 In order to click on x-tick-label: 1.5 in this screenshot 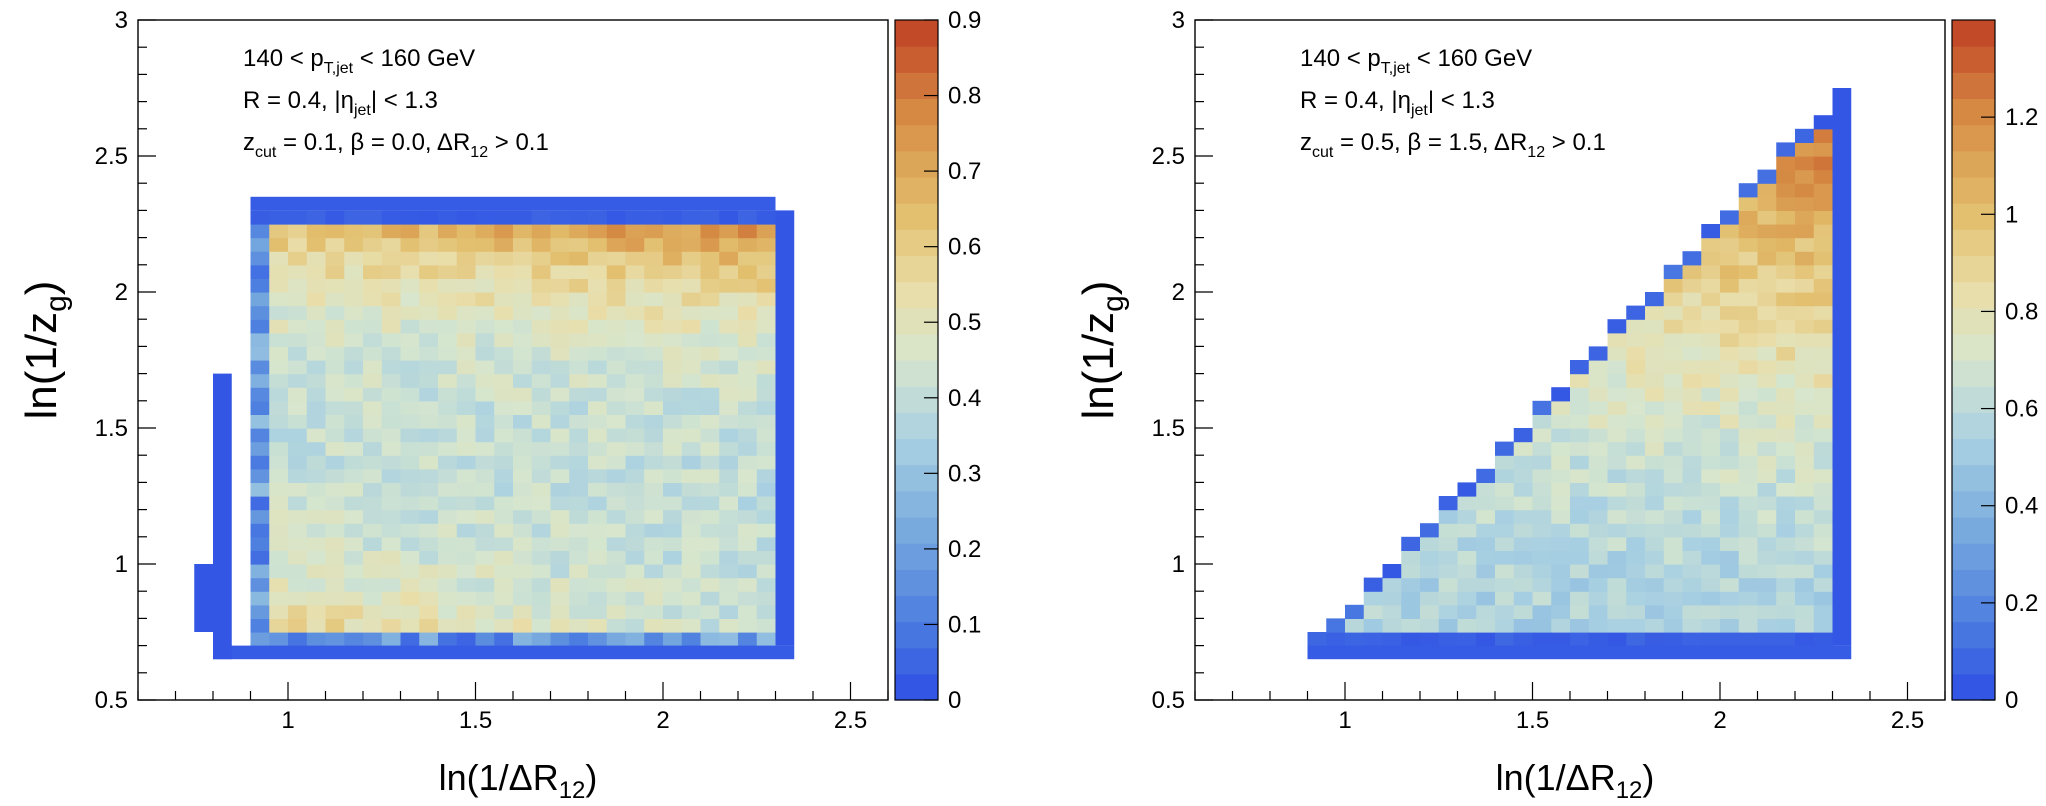, I will do `click(475, 720)`.